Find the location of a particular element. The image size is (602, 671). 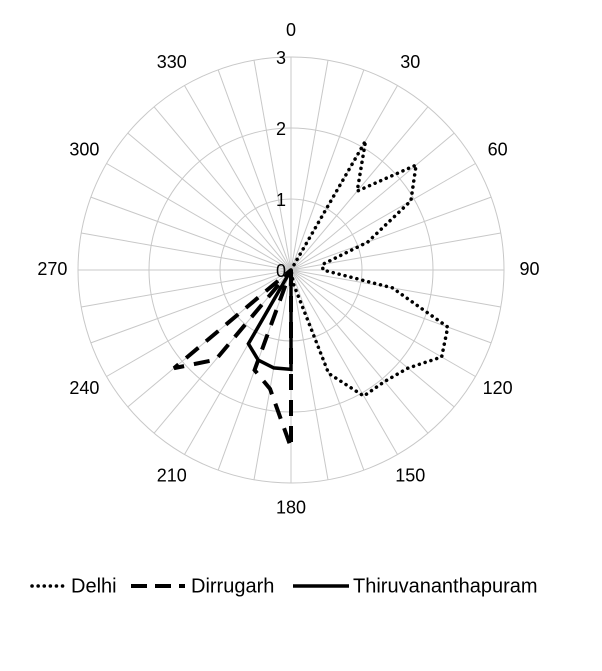

radial-tick-label: 0 is located at coordinates (281, 271).